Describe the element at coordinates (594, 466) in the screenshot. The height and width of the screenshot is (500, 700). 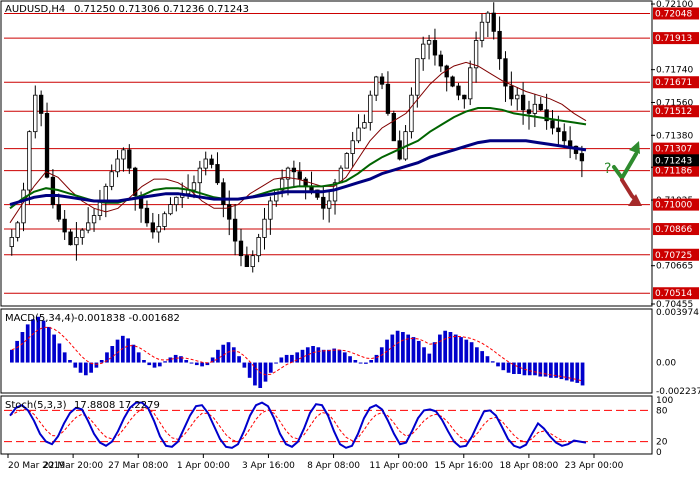
I see `time-tick-label: 23 Apr 00:00` at that location.